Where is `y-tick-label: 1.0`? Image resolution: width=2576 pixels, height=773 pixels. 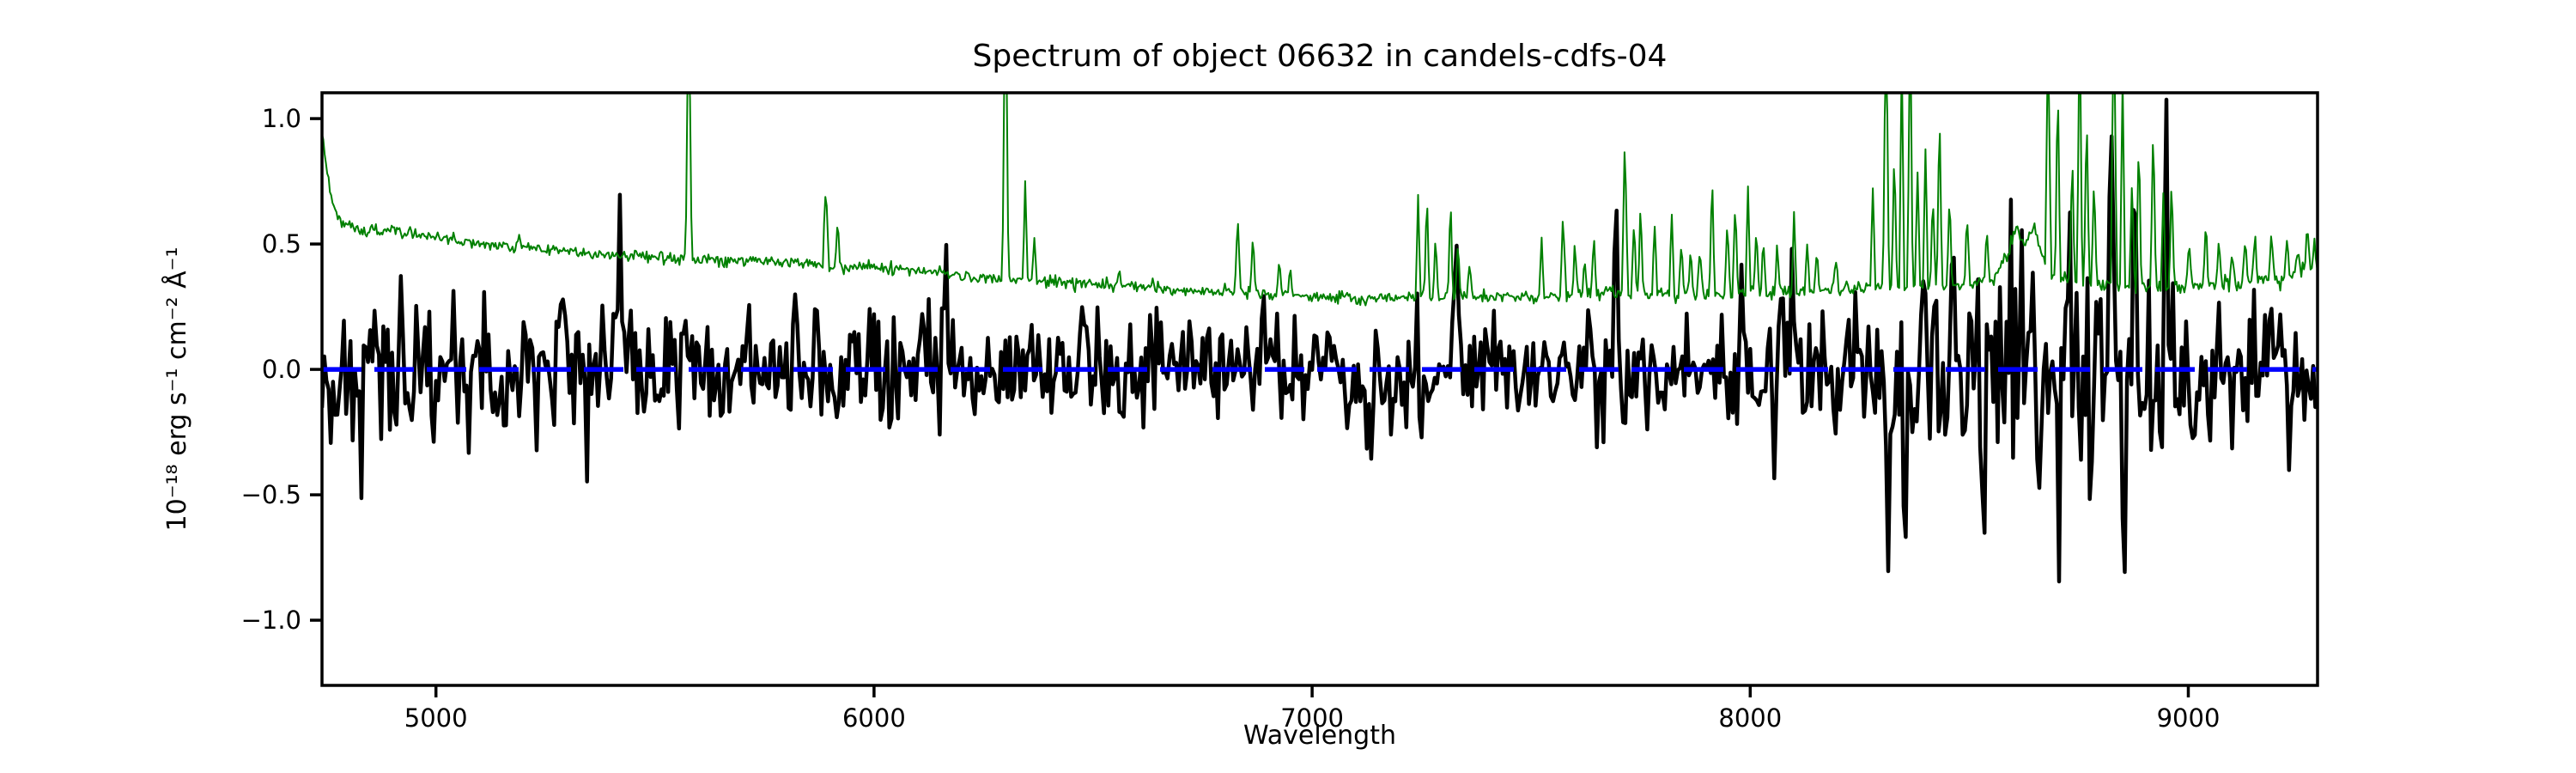 y-tick-label: 1.0 is located at coordinates (281, 119).